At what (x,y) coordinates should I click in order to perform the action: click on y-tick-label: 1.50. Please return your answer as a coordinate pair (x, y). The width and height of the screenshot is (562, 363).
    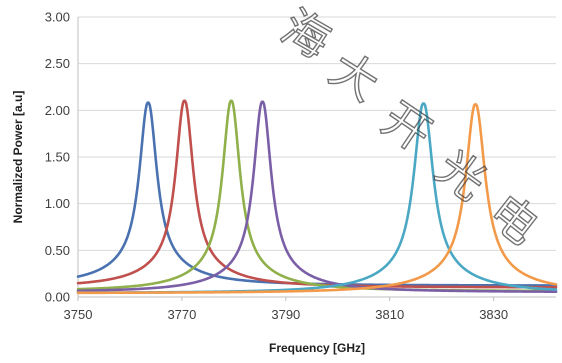
    Looking at the image, I should click on (57, 157).